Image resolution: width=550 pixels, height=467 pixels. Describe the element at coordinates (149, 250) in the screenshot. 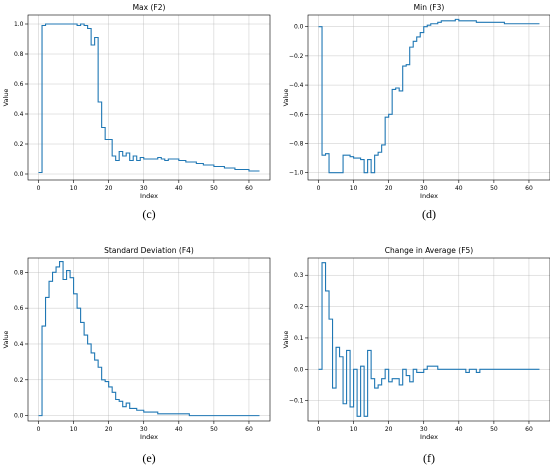

I see `chart-title: Standard Deviation (F4)` at that location.